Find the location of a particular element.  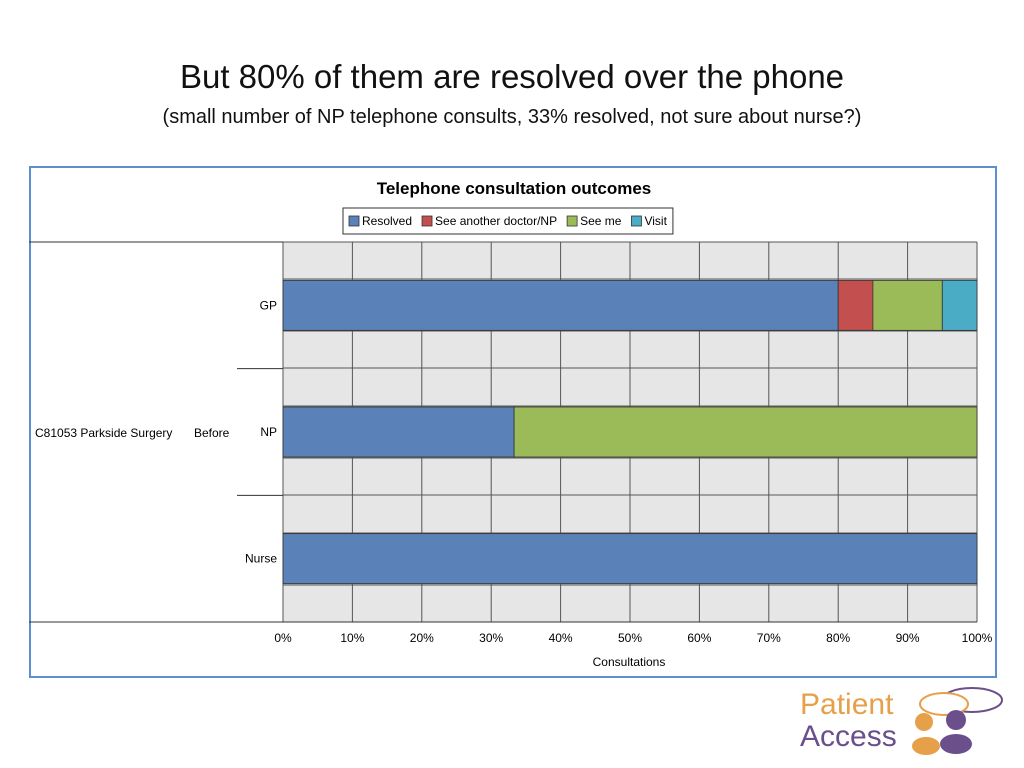

bar-np-resolved is located at coordinates (398, 432).